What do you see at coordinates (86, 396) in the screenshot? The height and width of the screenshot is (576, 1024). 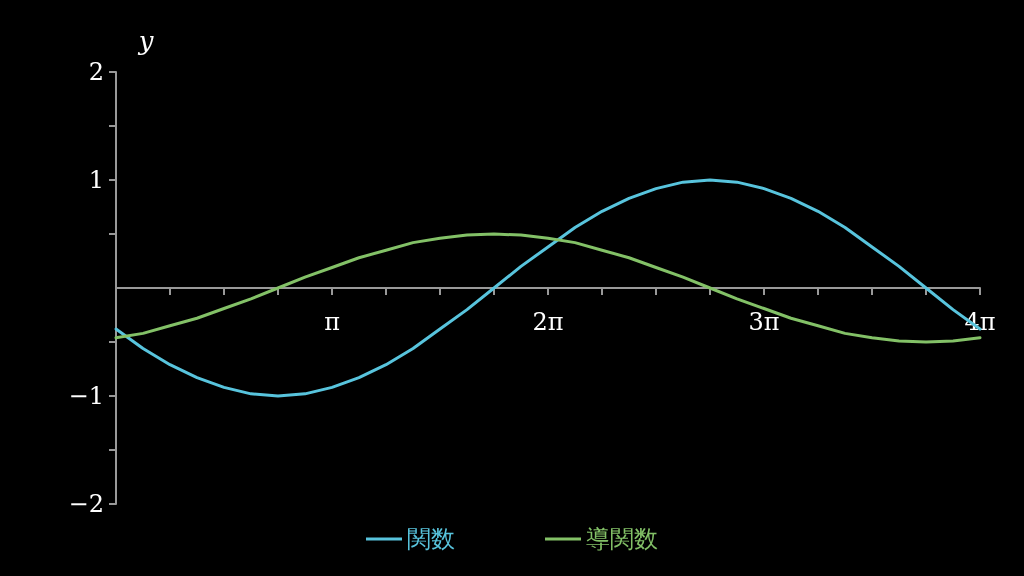 I see `y-tick-label: −1` at bounding box center [86, 396].